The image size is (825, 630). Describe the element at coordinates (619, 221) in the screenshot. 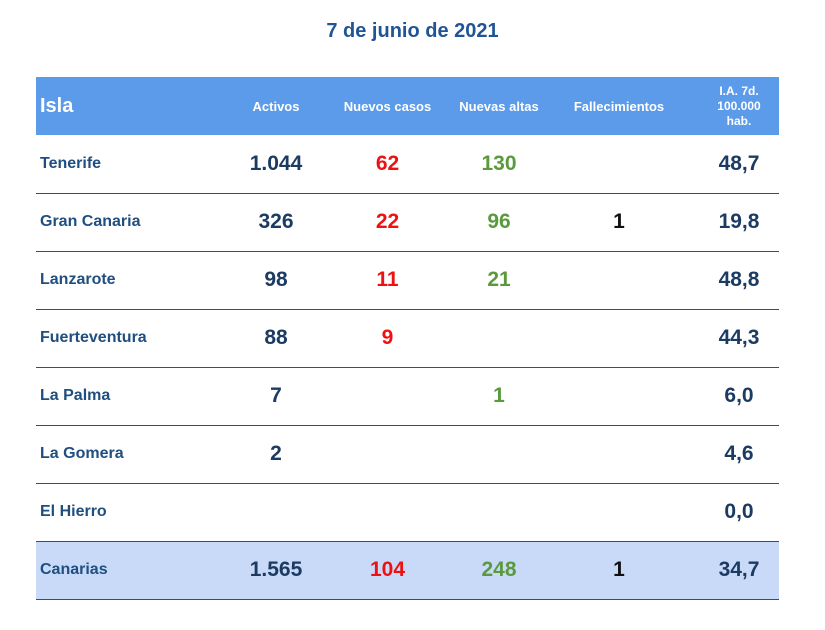

I see `cell-fallecimientos: 1` at that location.